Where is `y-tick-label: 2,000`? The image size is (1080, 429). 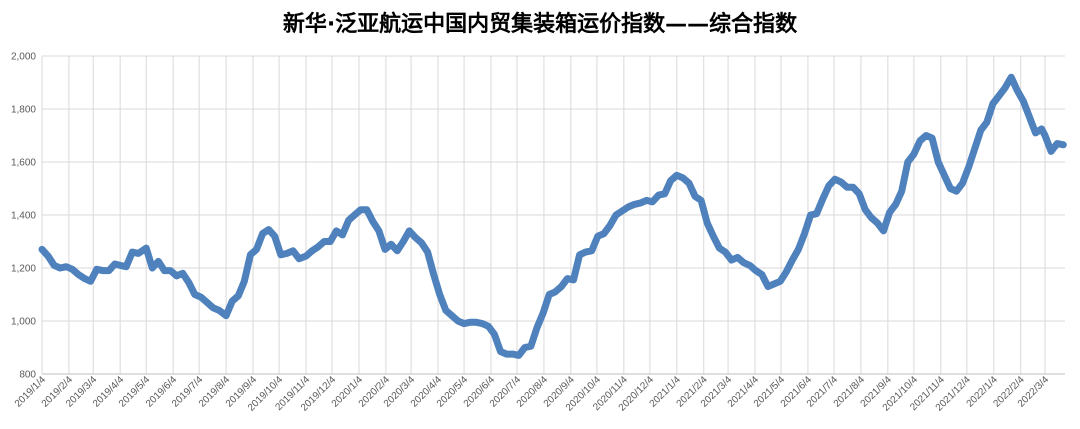 y-tick-label: 2,000 is located at coordinates (23, 57).